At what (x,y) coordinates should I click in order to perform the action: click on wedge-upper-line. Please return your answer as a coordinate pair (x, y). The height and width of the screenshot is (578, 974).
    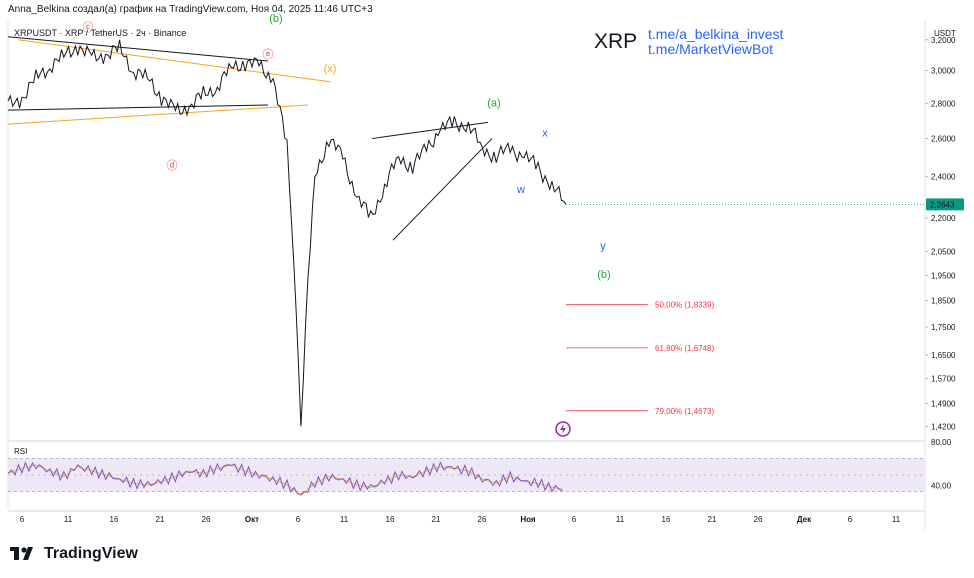
    Looking at the image, I should click on (174, 61).